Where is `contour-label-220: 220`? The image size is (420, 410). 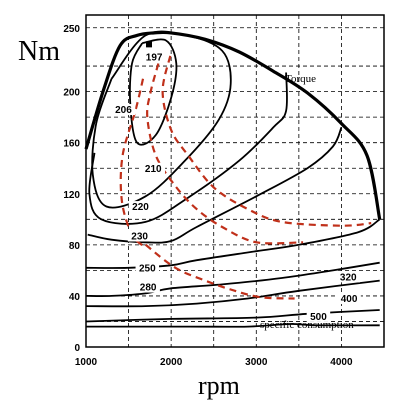 contour-label-220: 220 is located at coordinates (140, 207).